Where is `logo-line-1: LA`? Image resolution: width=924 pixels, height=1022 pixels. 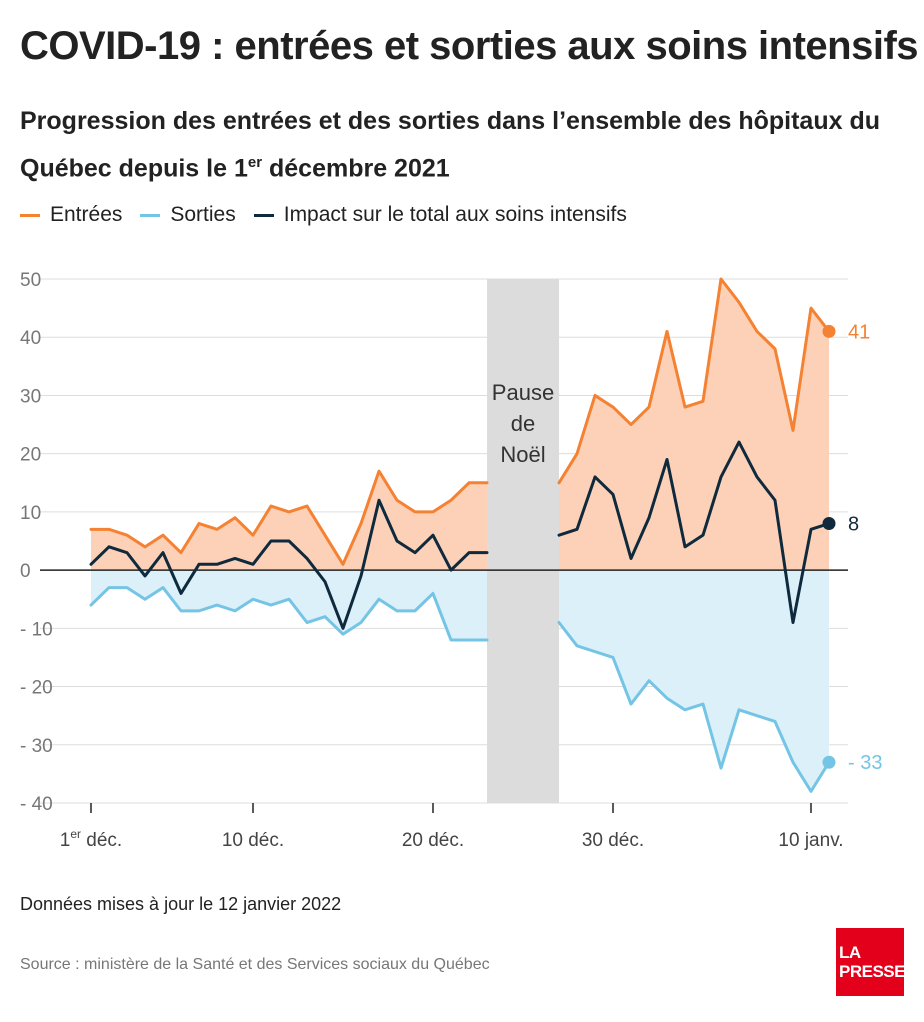 logo-line-1: LA is located at coordinates (850, 952).